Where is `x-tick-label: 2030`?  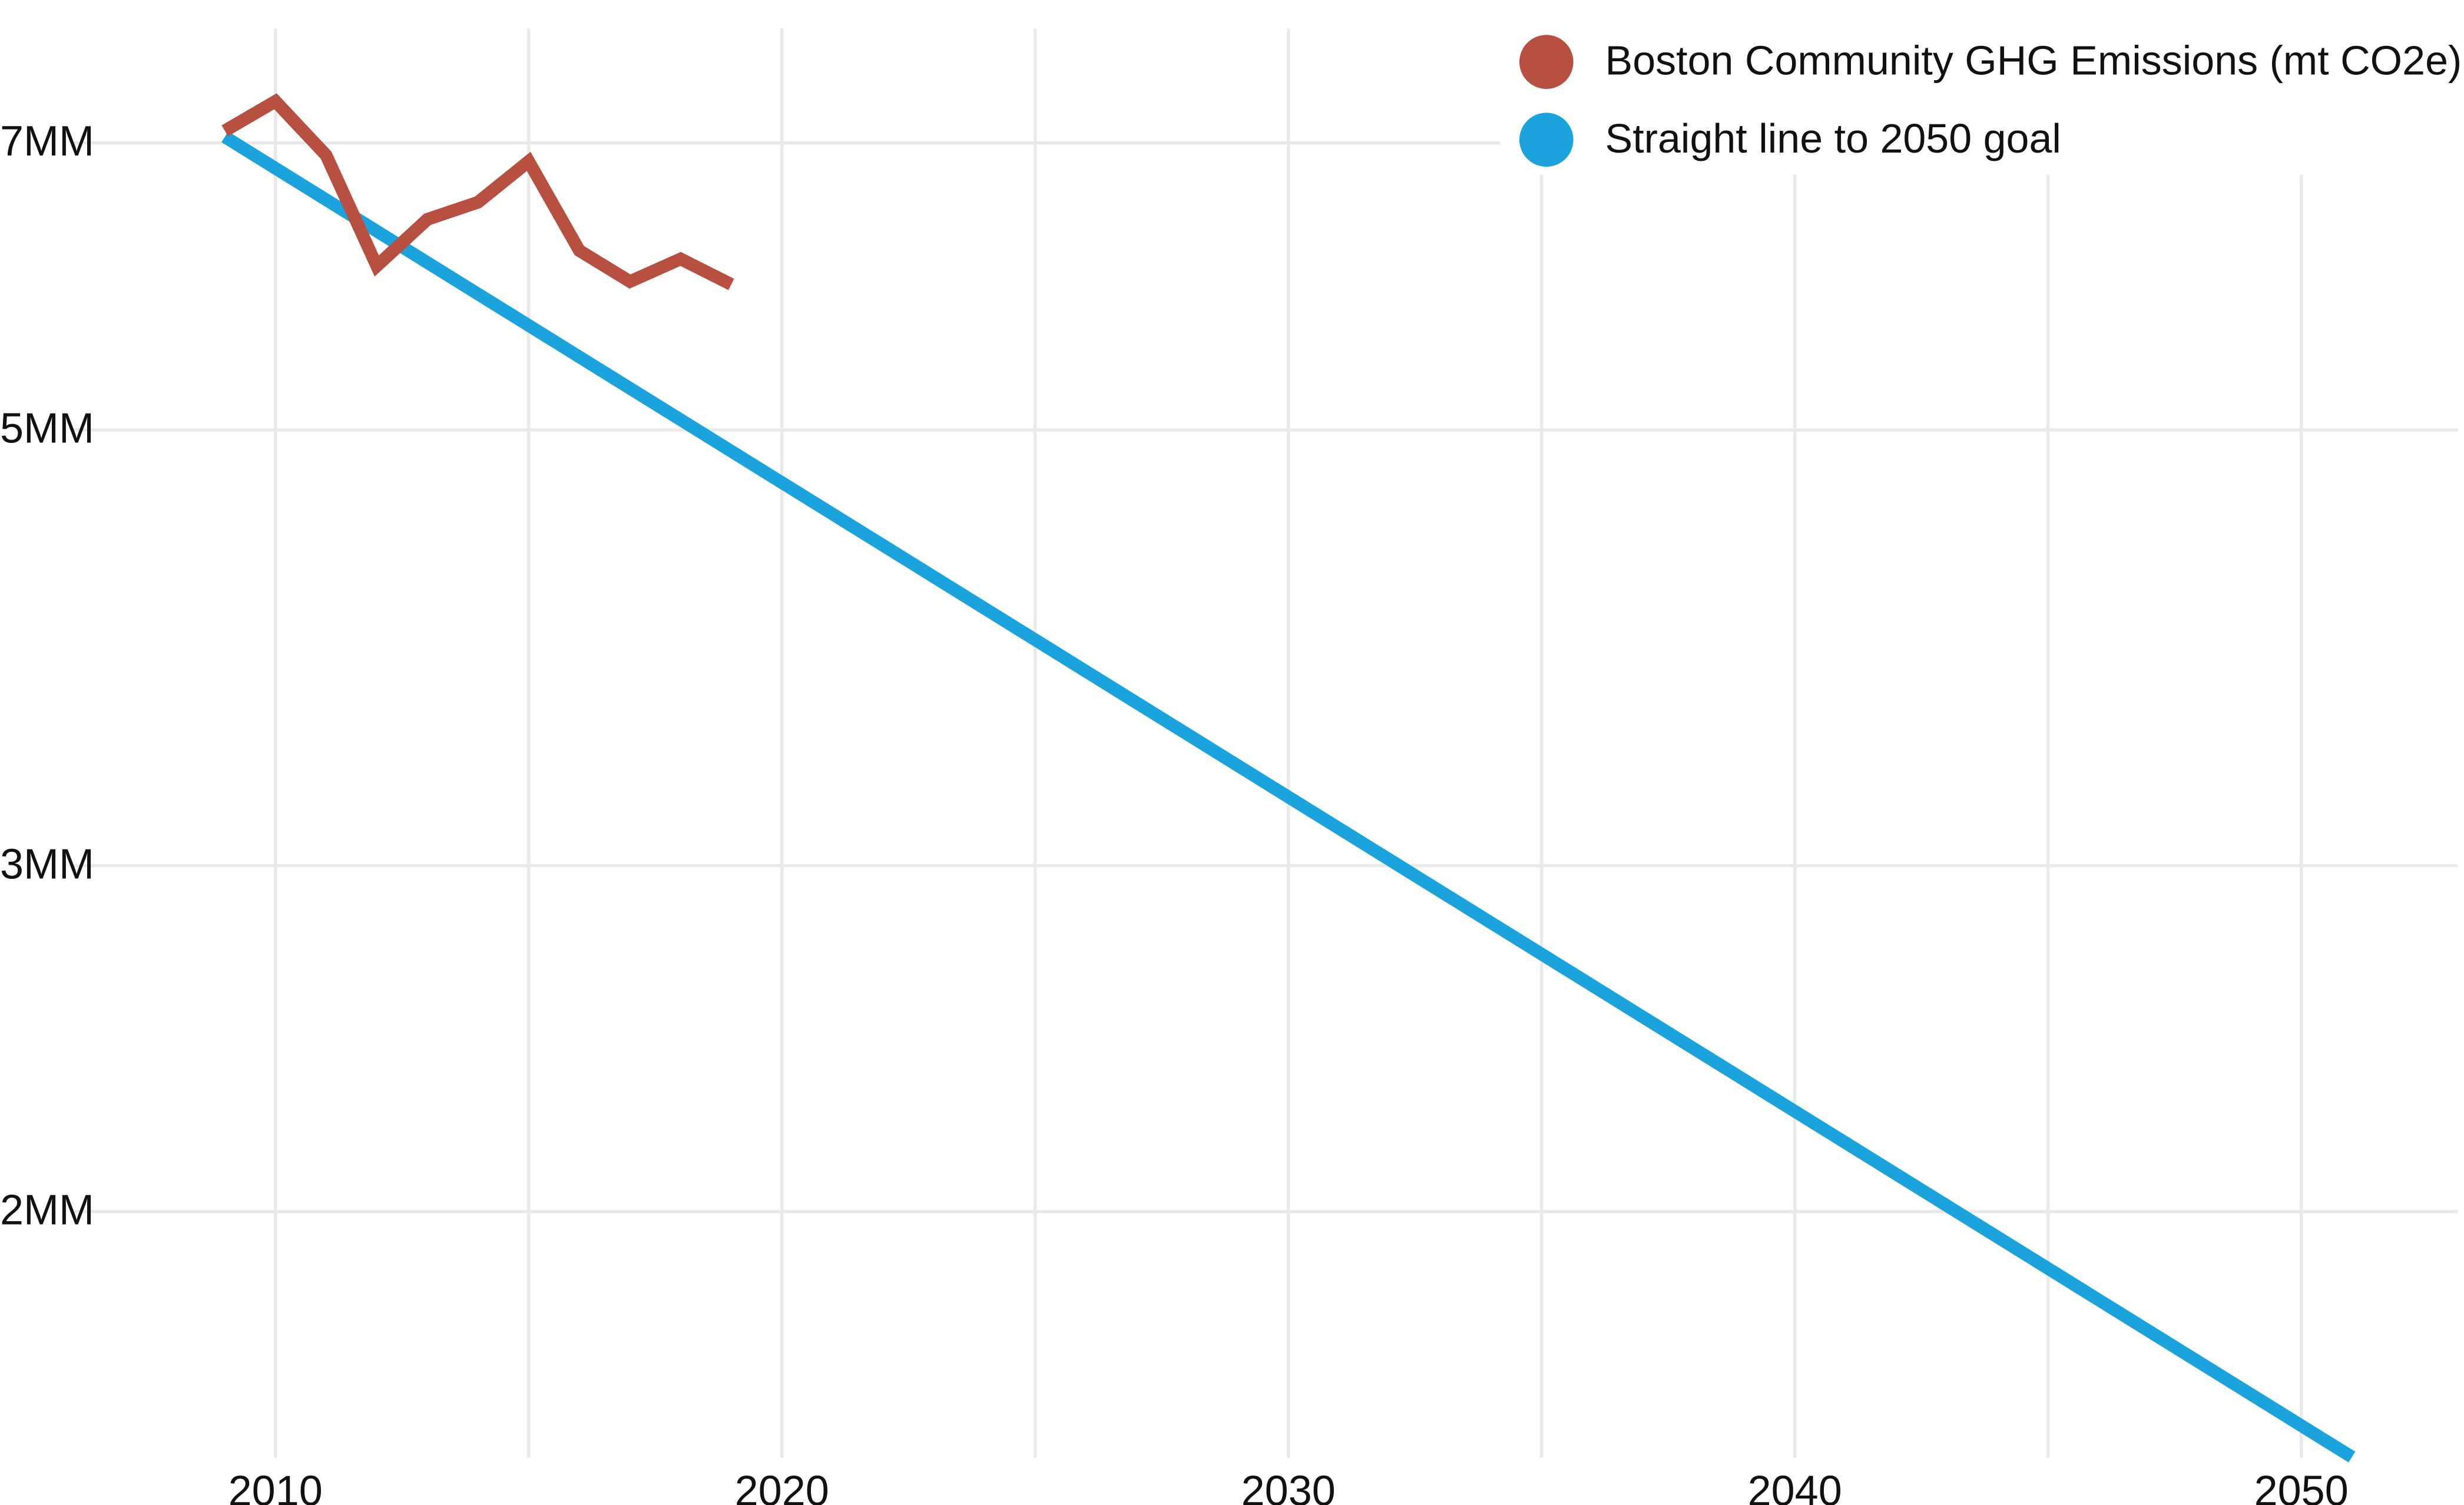 x-tick-label: 2030 is located at coordinates (1288, 1486).